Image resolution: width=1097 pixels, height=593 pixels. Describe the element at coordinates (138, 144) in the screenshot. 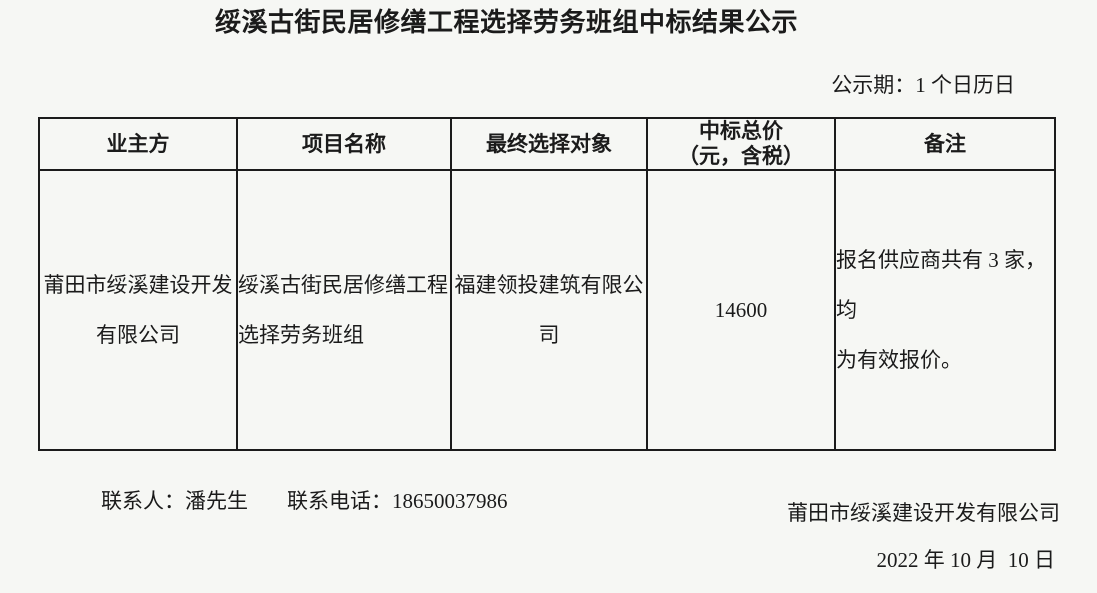

I see `column-header-owner: 业主方` at that location.